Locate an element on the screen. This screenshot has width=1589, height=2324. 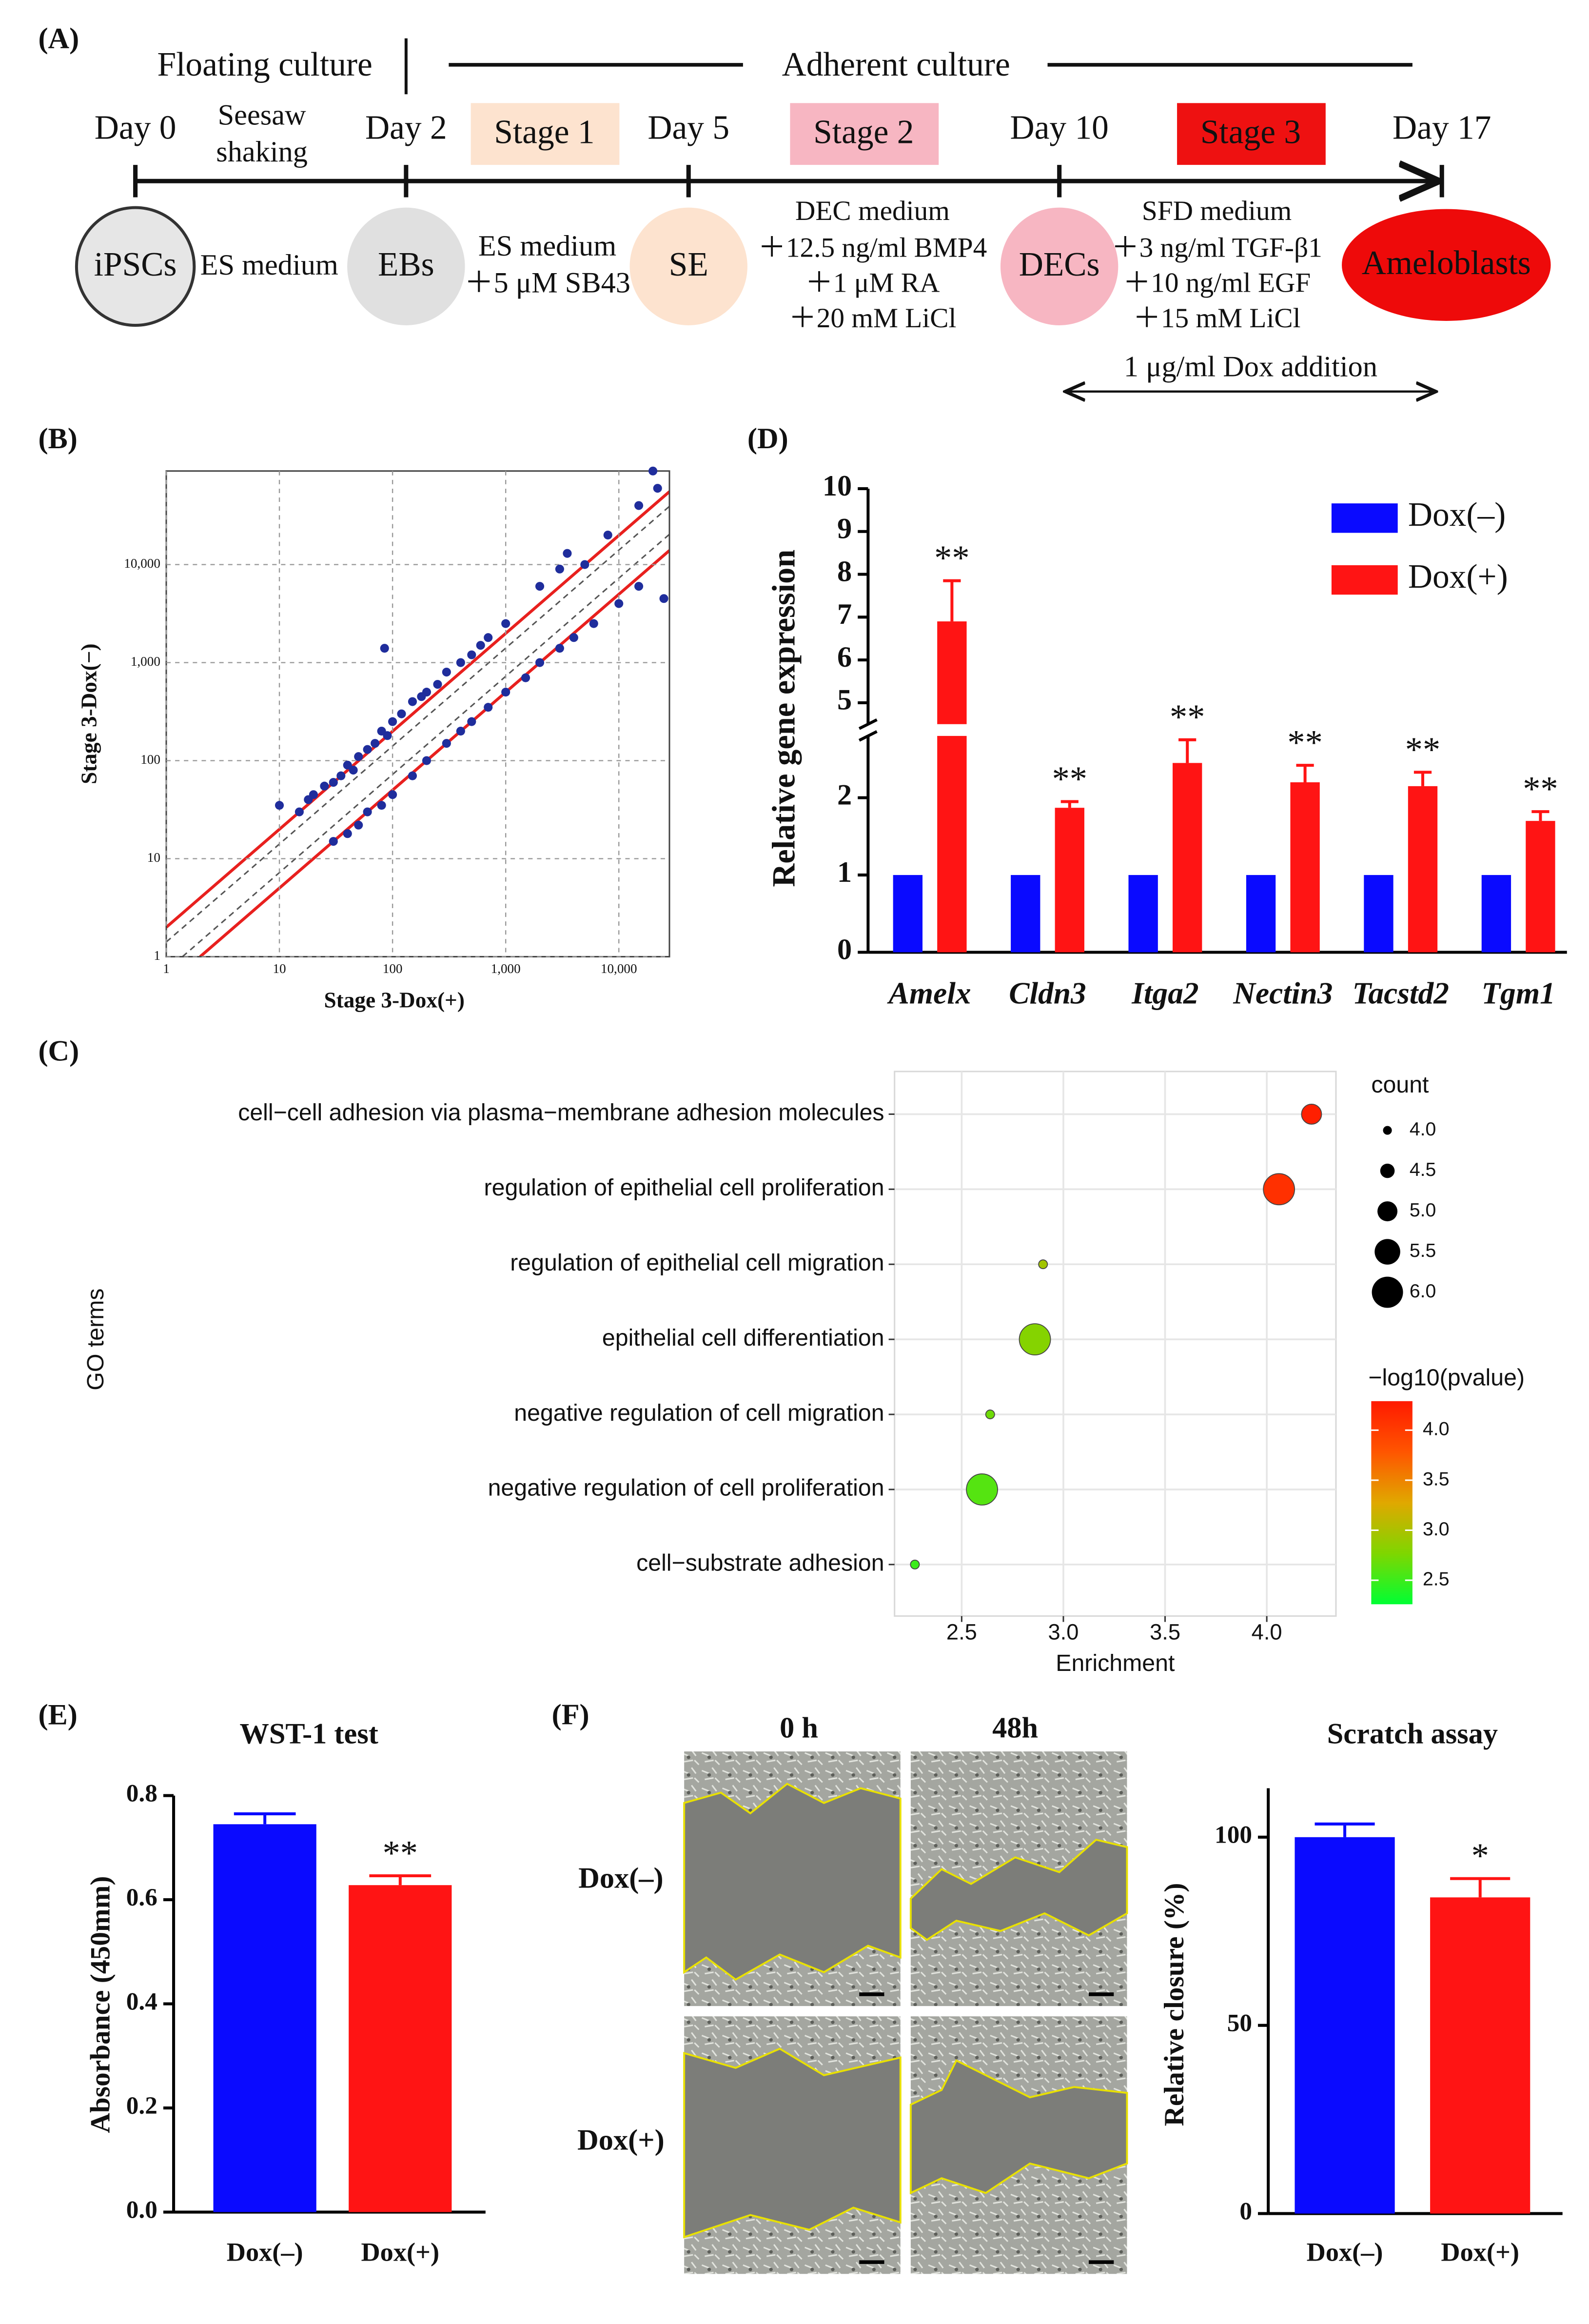
day-label: Day 10 is located at coordinates (1059, 128).